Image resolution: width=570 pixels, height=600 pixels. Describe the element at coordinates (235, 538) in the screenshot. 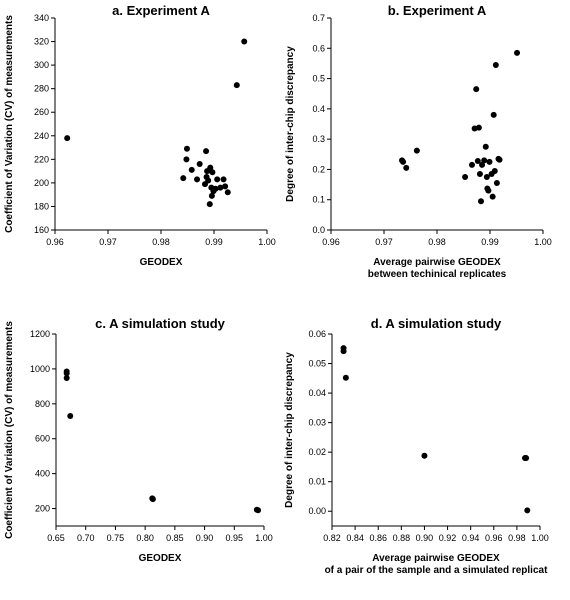

I see `x-tick-label: 0.95` at that location.